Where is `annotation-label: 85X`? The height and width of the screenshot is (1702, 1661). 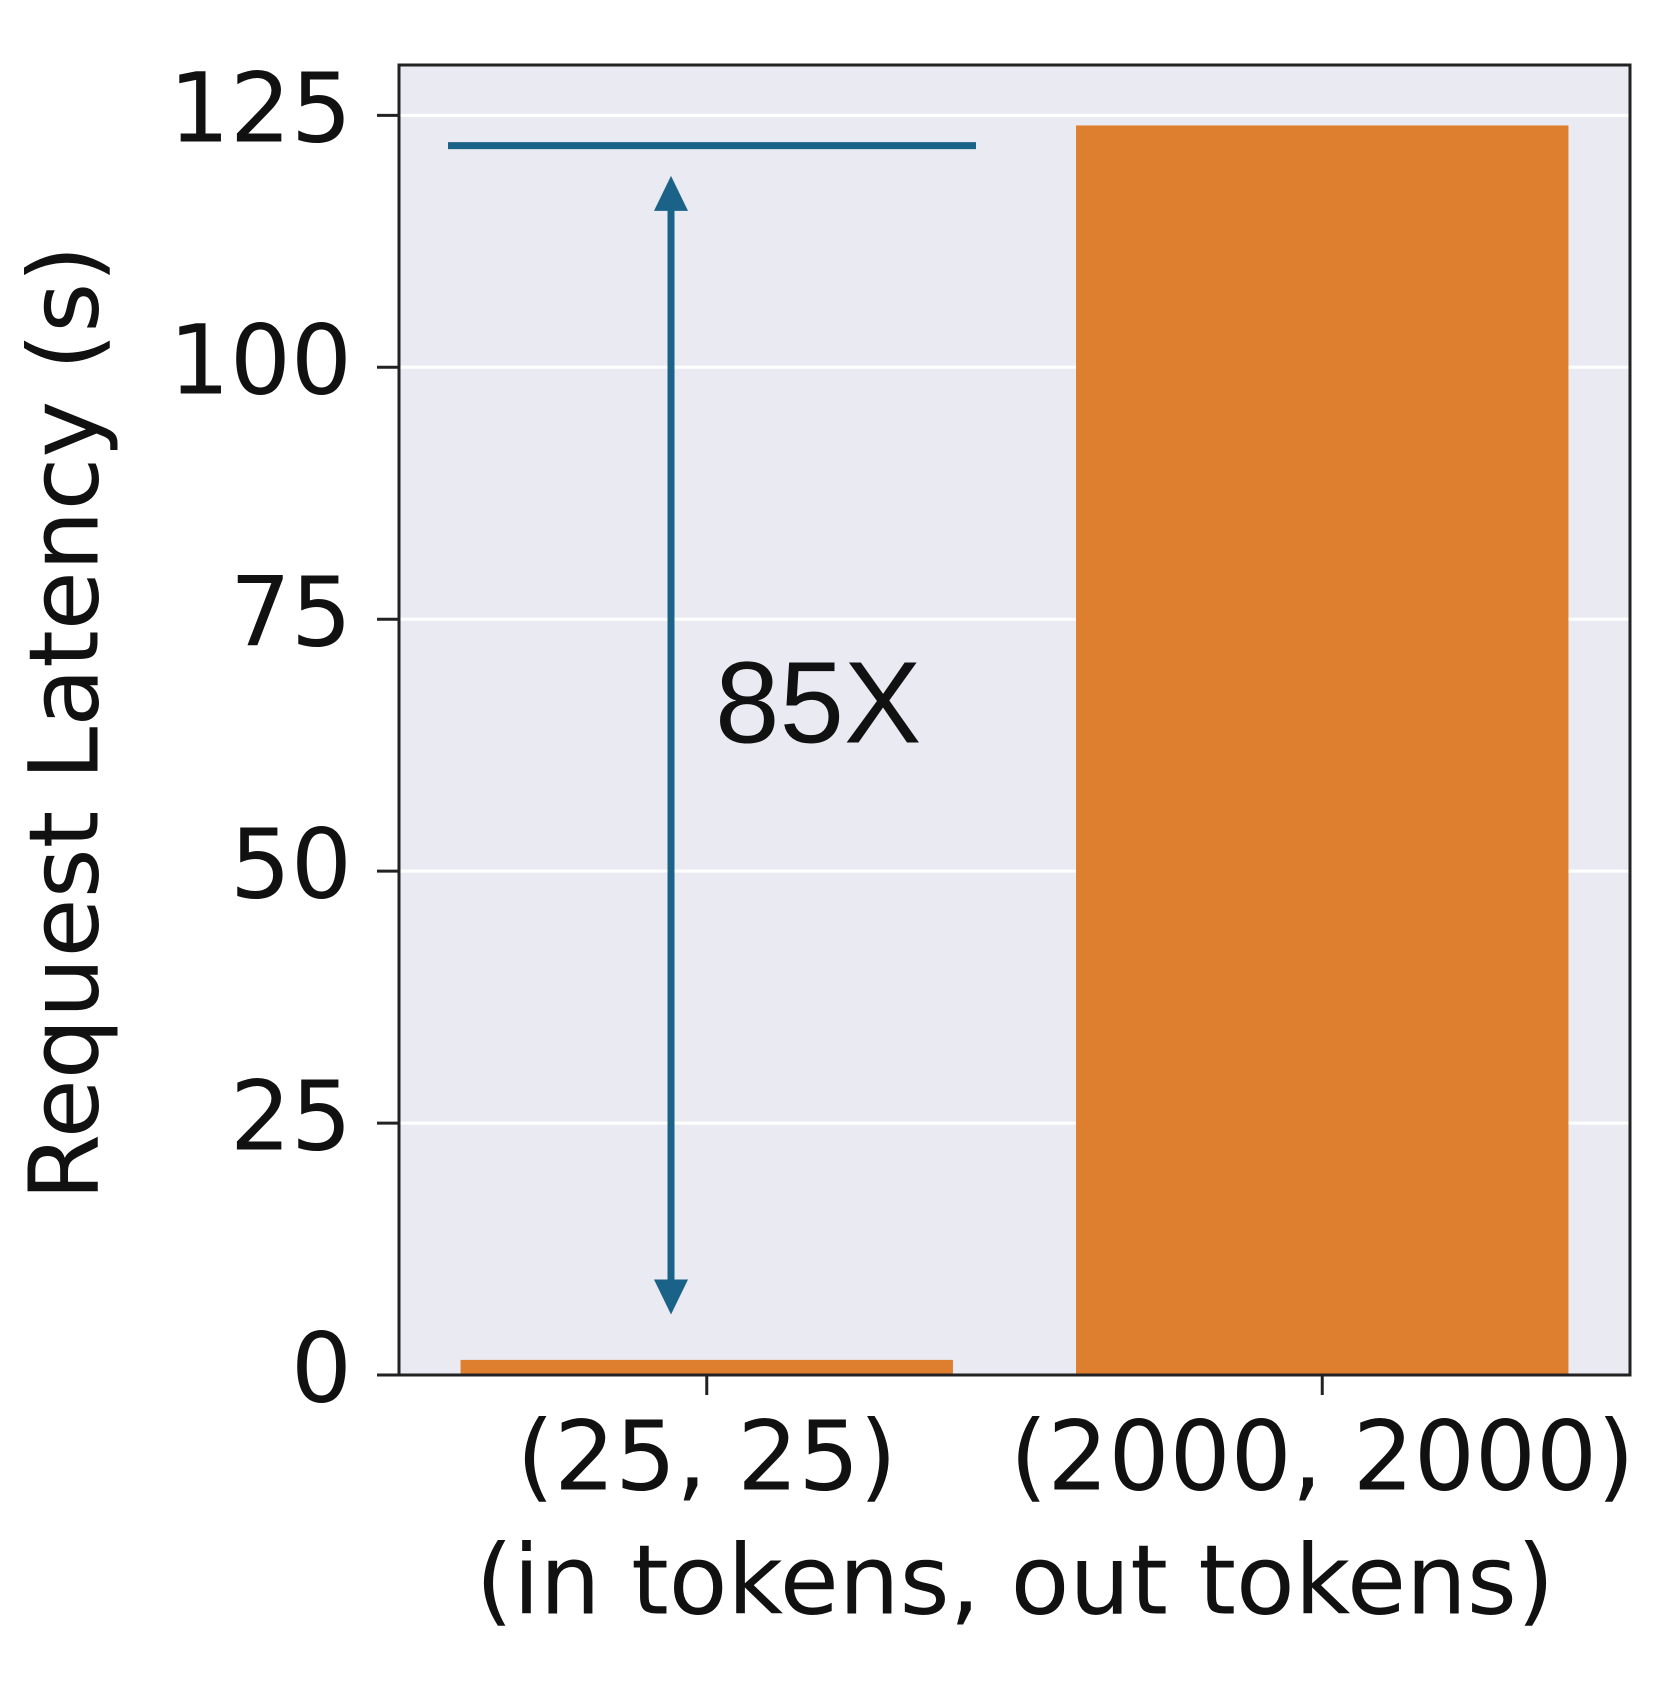
annotation-label: 85X is located at coordinates (818, 703).